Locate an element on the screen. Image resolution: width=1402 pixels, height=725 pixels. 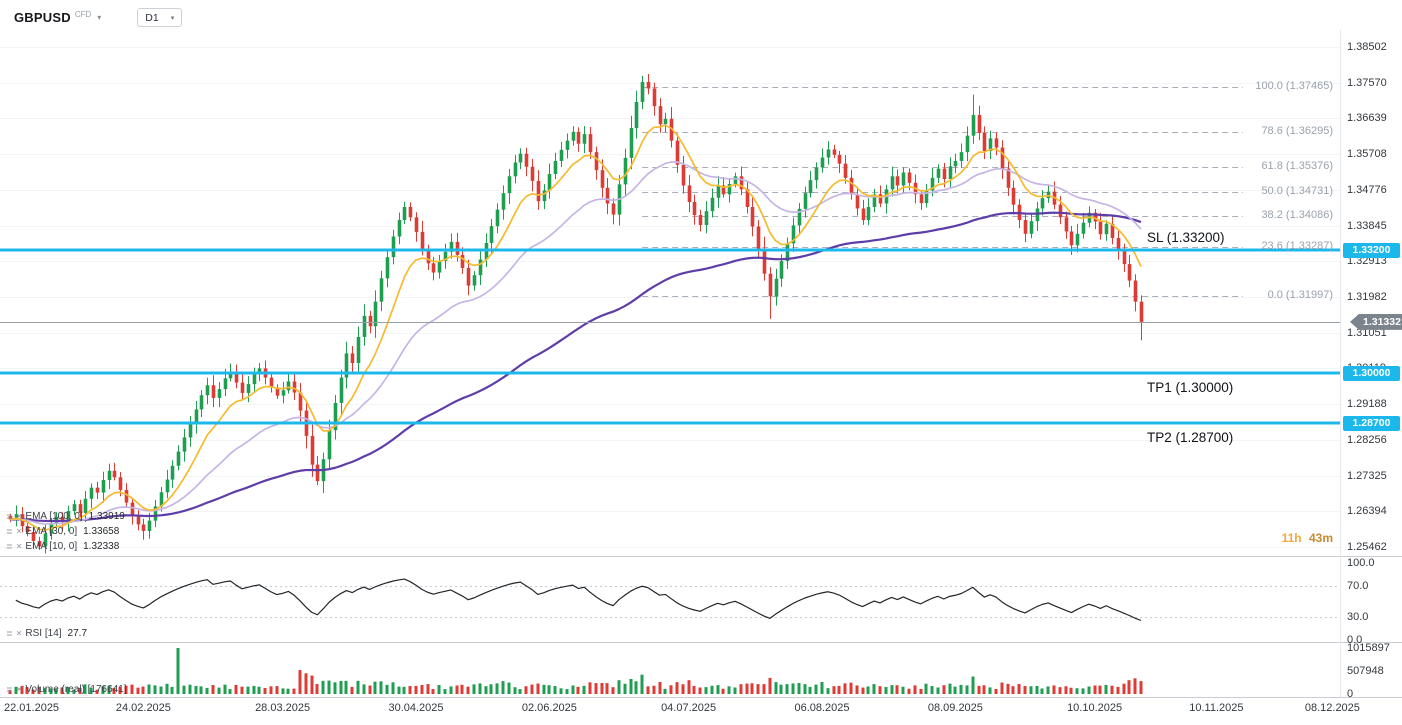
rsi-value: 27.7 is located at coordinates (77, 633).